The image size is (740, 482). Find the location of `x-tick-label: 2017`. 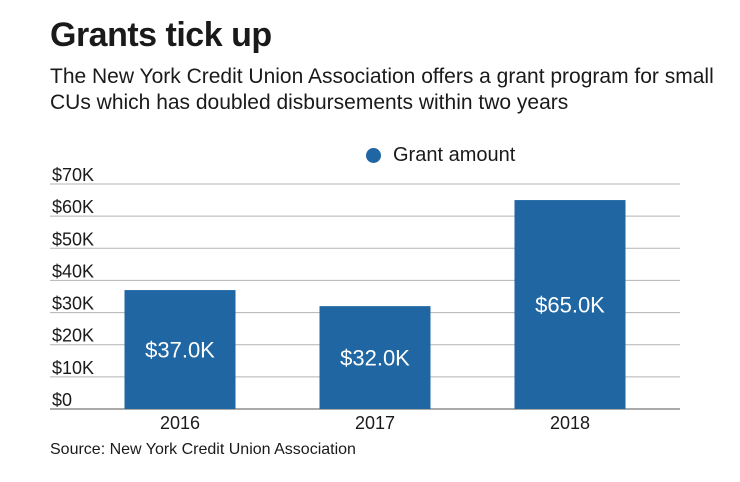

x-tick-label: 2017 is located at coordinates (375, 423).